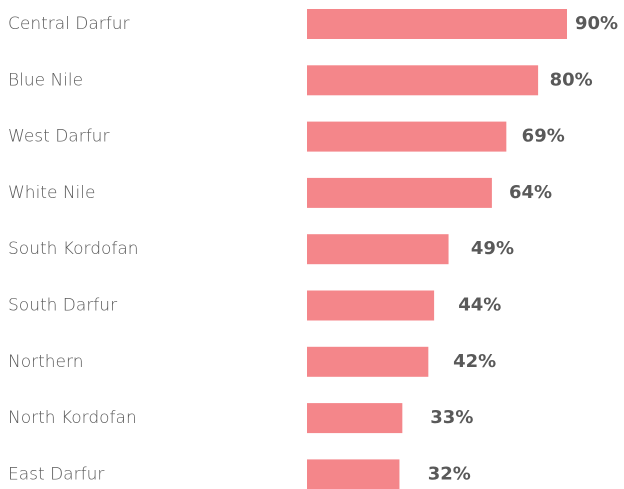  What do you see at coordinates (72, 418) in the screenshot?
I see `category-label: North Kordofan` at bounding box center [72, 418].